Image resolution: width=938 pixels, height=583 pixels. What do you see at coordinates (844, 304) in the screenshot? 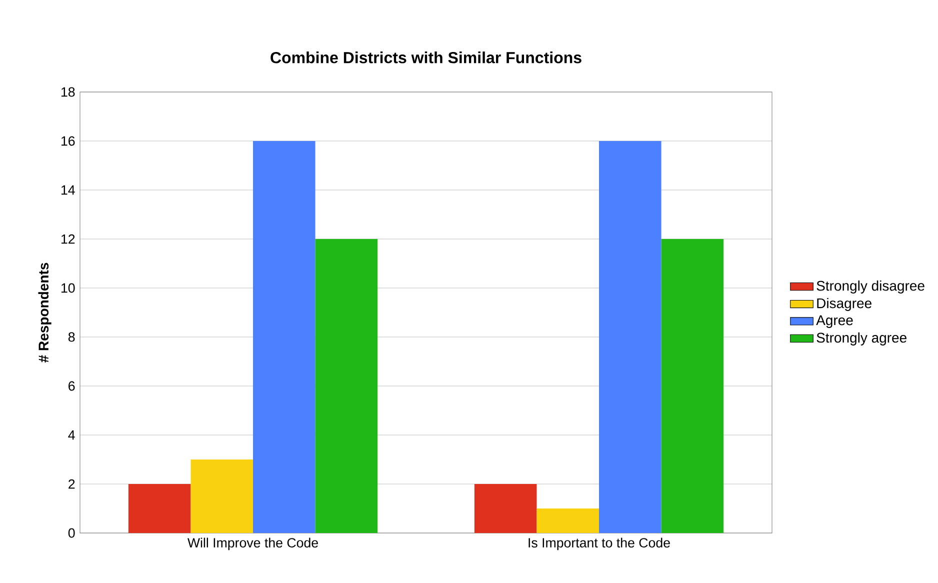
I see `legend-label: Disagree` at bounding box center [844, 304].